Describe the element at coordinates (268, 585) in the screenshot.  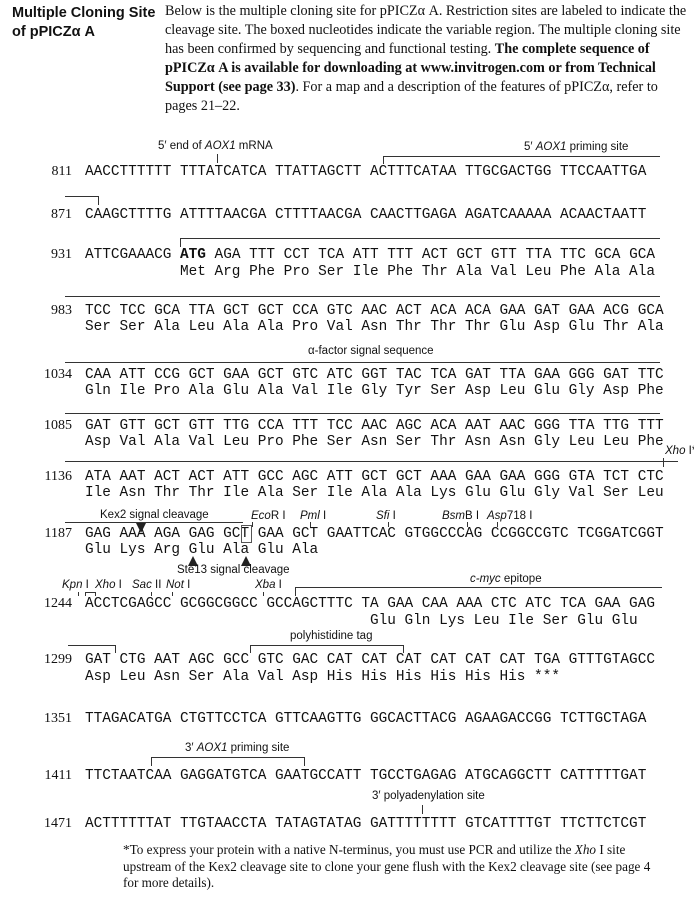
I see `label-xbai: Xba I` at that location.